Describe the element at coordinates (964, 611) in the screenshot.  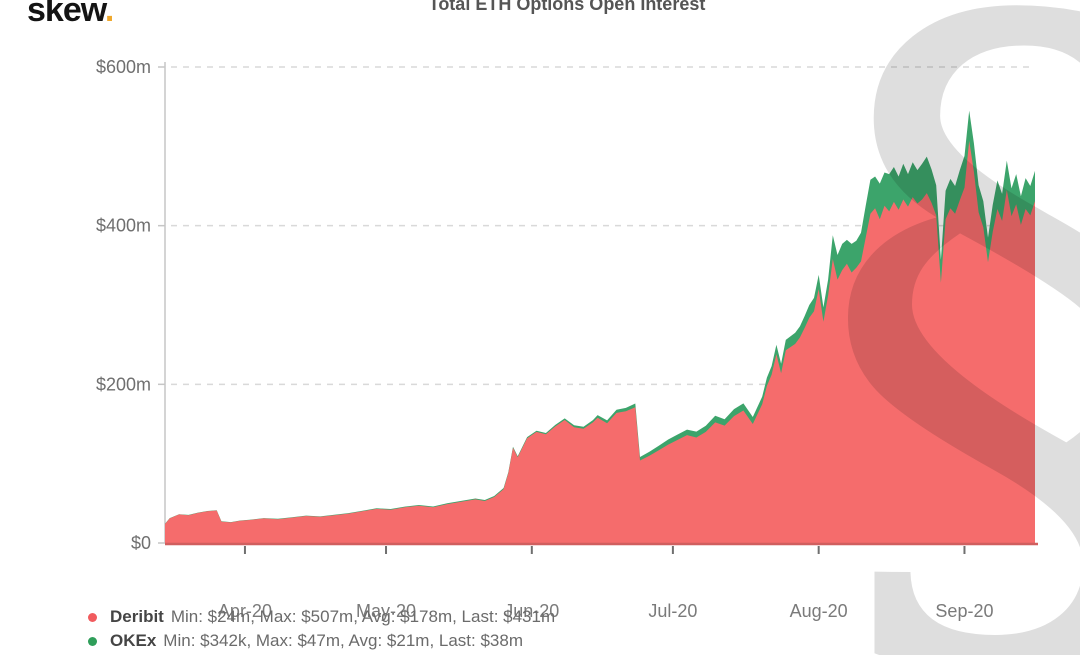
I see `x-tick-label: Sep-20` at that location.